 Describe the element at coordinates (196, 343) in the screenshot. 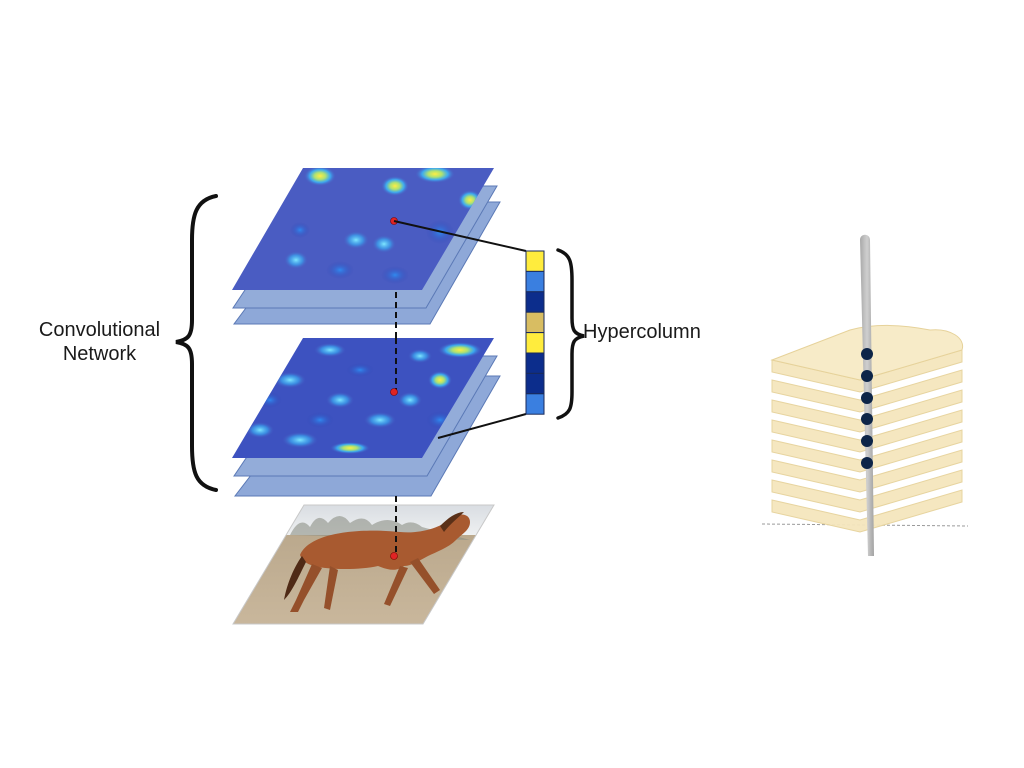

I see `left-brace-icon` at that location.